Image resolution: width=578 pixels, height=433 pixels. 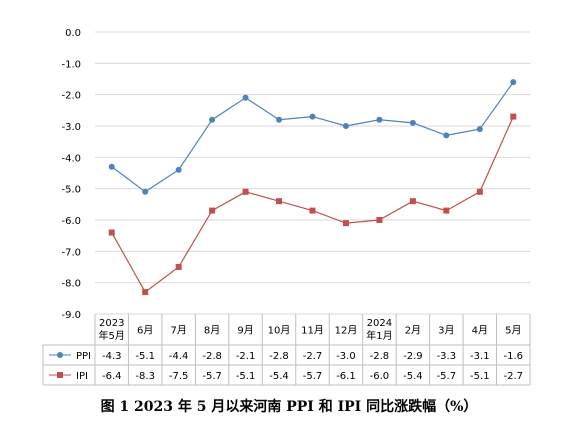 I want to click on table-value: -1.6, so click(x=514, y=356).